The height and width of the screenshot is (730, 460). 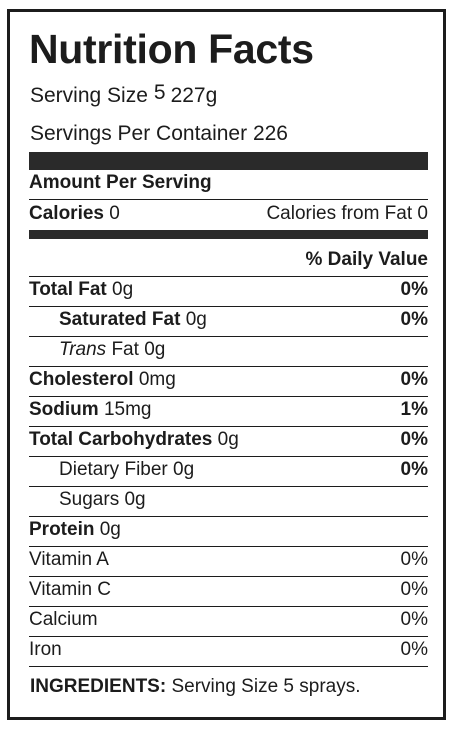 What do you see at coordinates (228, 382) in the screenshot?
I see `nutrient-row: Cholesterol 0mg 0%` at bounding box center [228, 382].